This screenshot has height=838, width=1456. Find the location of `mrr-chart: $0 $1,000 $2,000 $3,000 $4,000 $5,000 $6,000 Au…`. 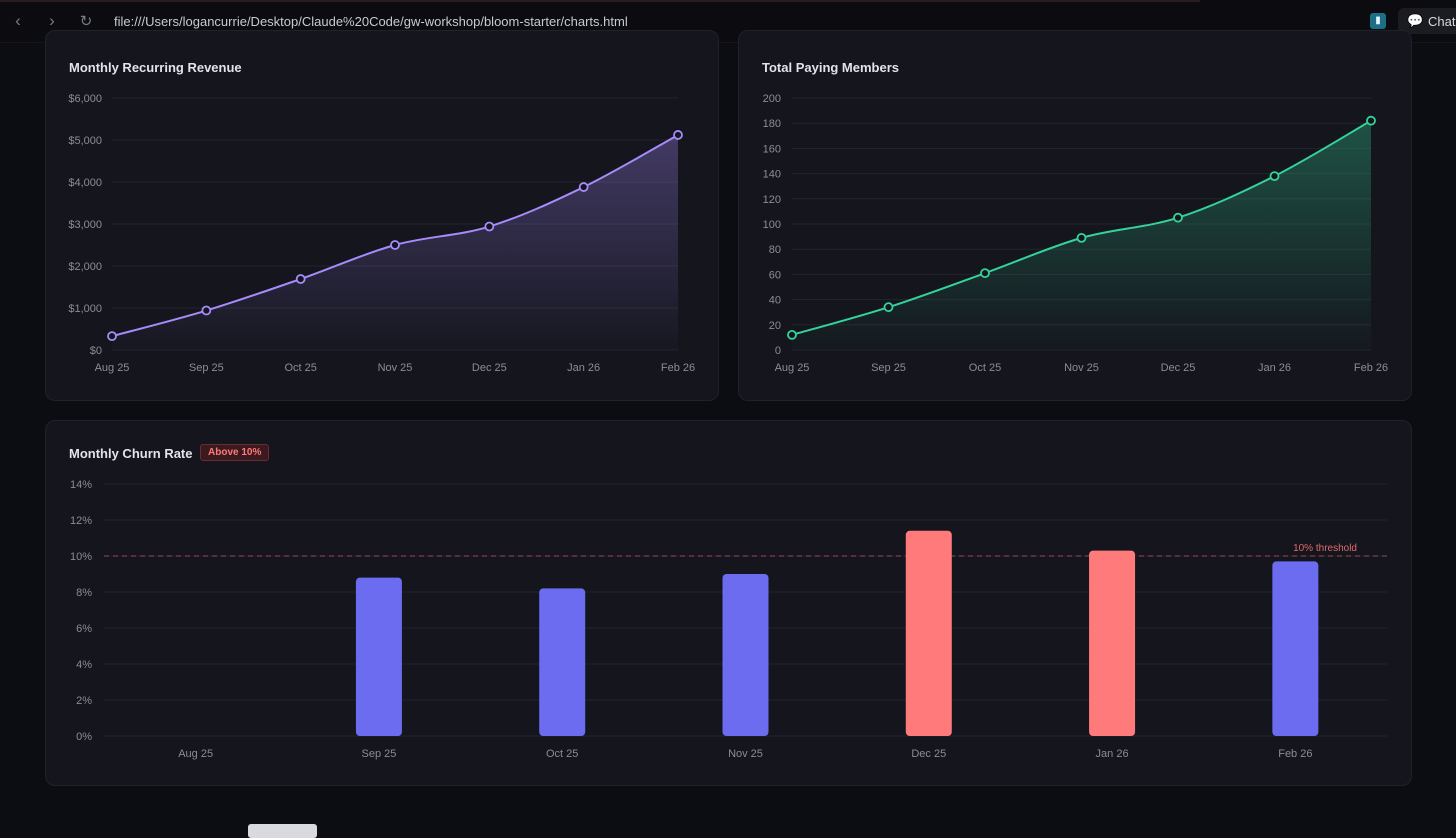

mrr-chart: $0 $1,000 $2,000 $3,000 $4,000 $5,000 $6,000 Au… is located at coordinates (381, 233).